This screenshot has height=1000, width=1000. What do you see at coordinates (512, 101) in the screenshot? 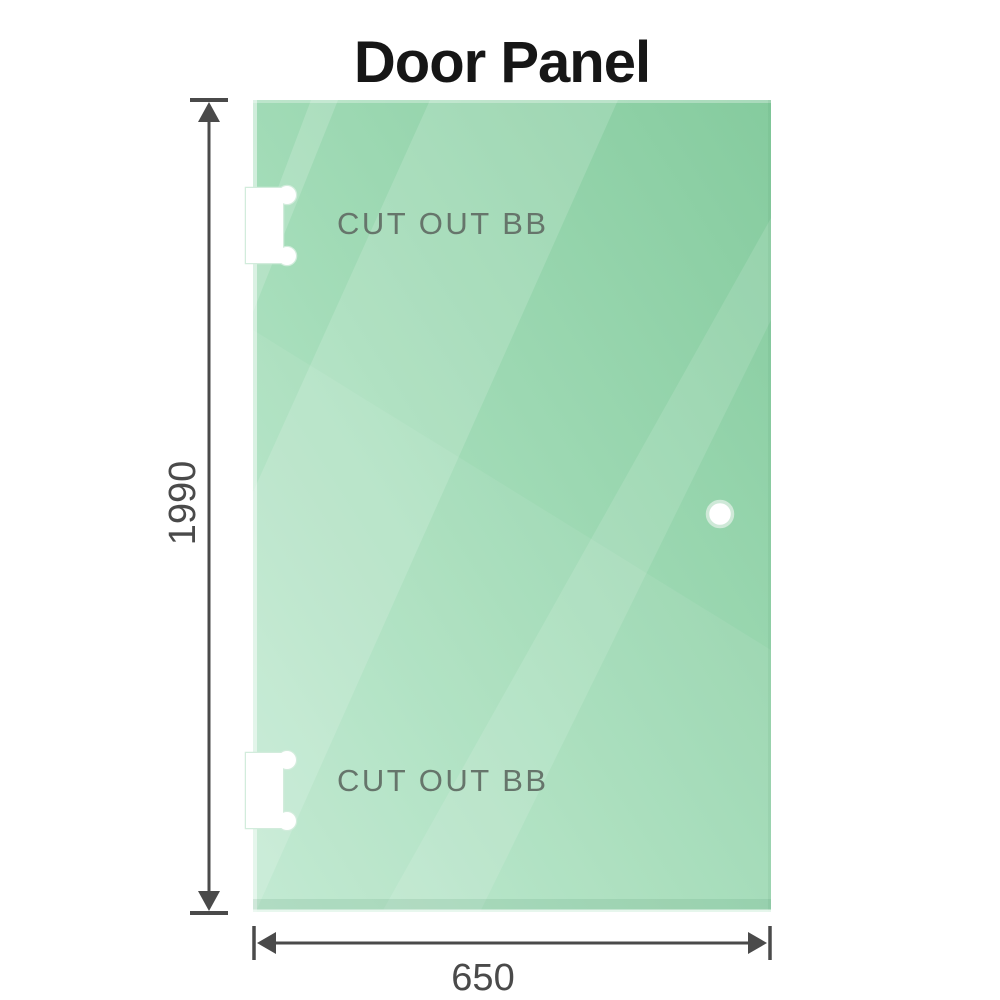
I see `glass-top-edge` at bounding box center [512, 101].